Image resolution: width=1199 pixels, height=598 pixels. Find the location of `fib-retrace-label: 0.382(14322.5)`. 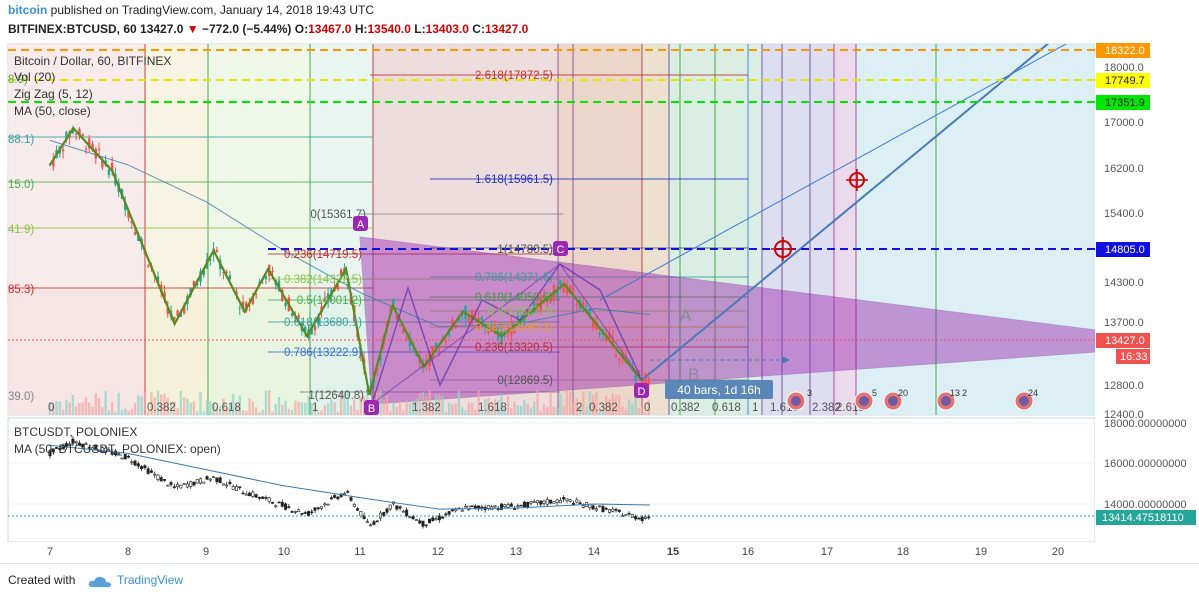

fib-retrace-label: 0.382(14322.5) is located at coordinates (323, 280).